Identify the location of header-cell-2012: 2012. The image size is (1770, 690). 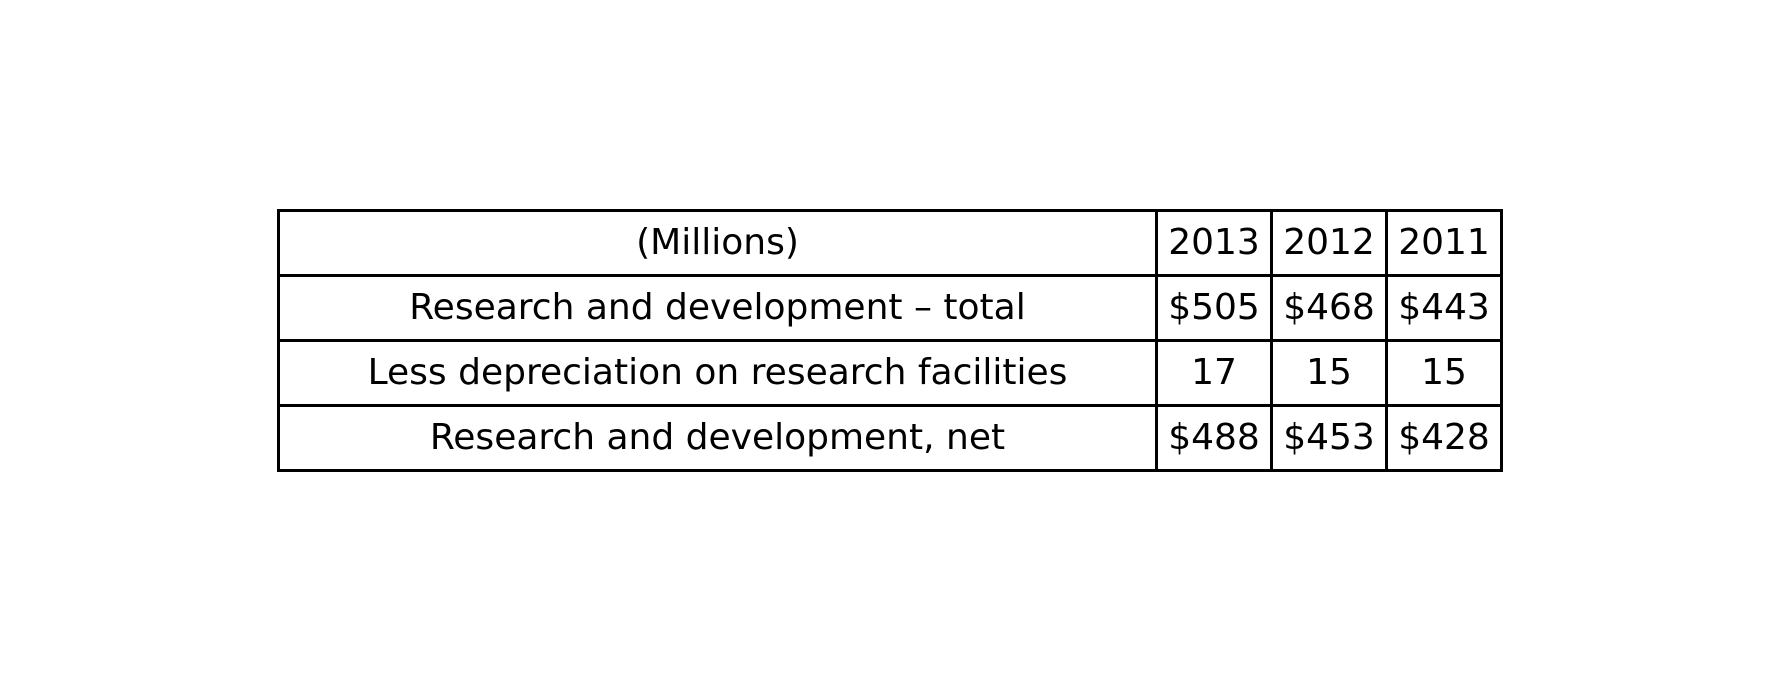
(1329, 243).